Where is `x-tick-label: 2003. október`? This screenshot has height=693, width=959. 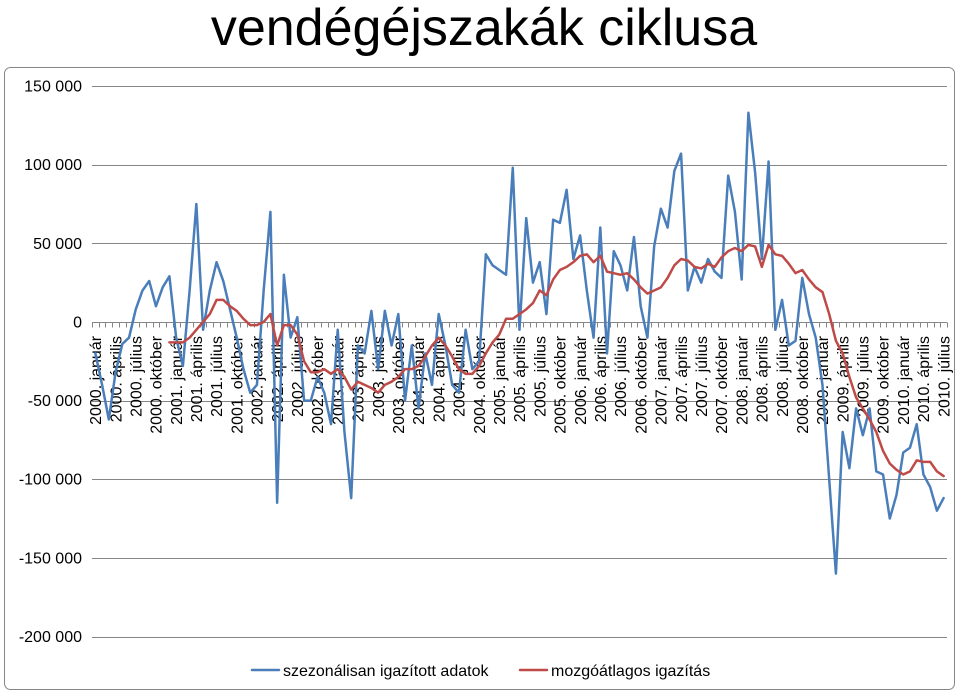 x-tick-label: 2003. október is located at coordinates (399, 384).